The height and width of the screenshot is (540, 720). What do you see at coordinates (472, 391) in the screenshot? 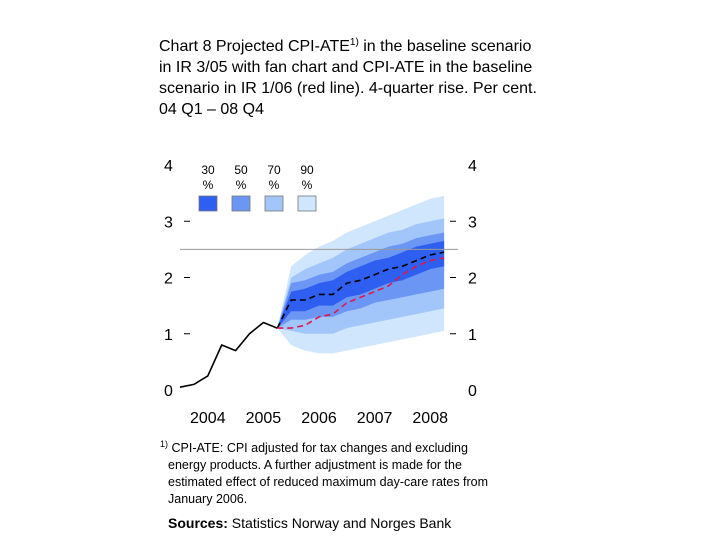
I see `y-tick-label-right: 0` at bounding box center [472, 391].